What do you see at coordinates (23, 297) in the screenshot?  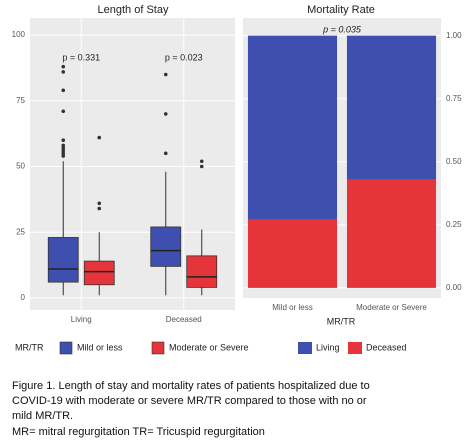 I see `y-tick-label: 0` at bounding box center [23, 297].